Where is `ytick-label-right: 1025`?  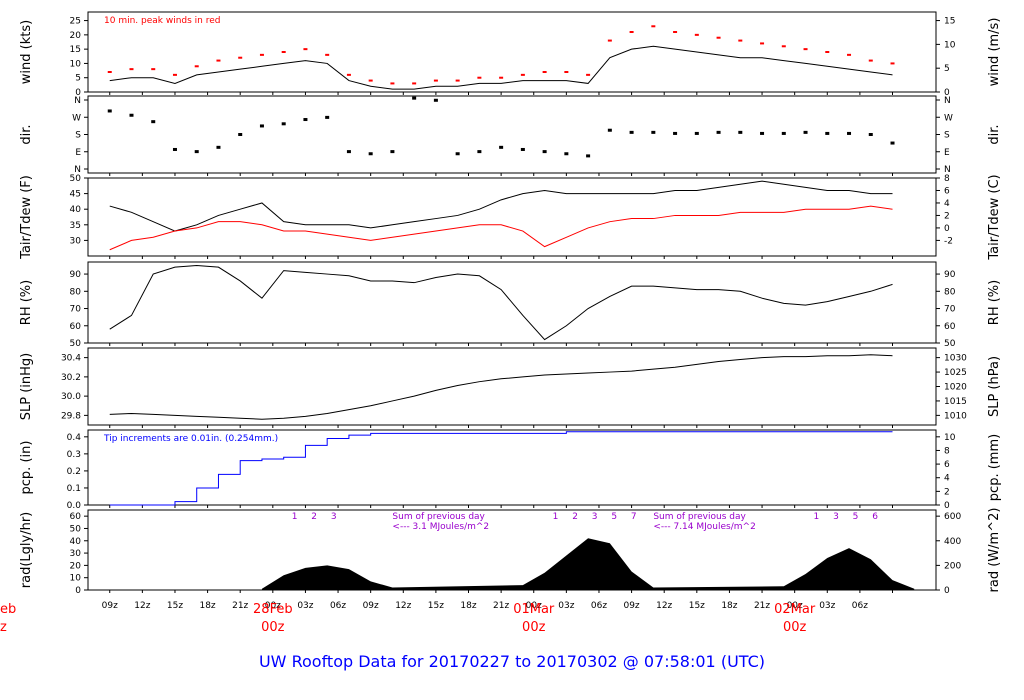 ytick-label-right: 1025 is located at coordinates (955, 373).